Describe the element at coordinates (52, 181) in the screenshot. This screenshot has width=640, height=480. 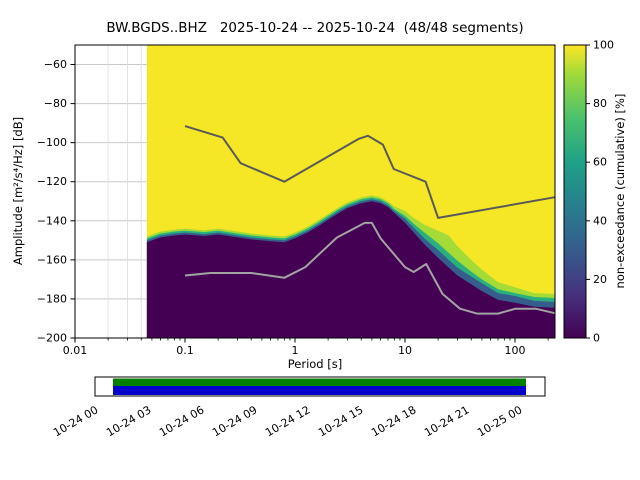
I see `y-tick-label: −120` at that location.